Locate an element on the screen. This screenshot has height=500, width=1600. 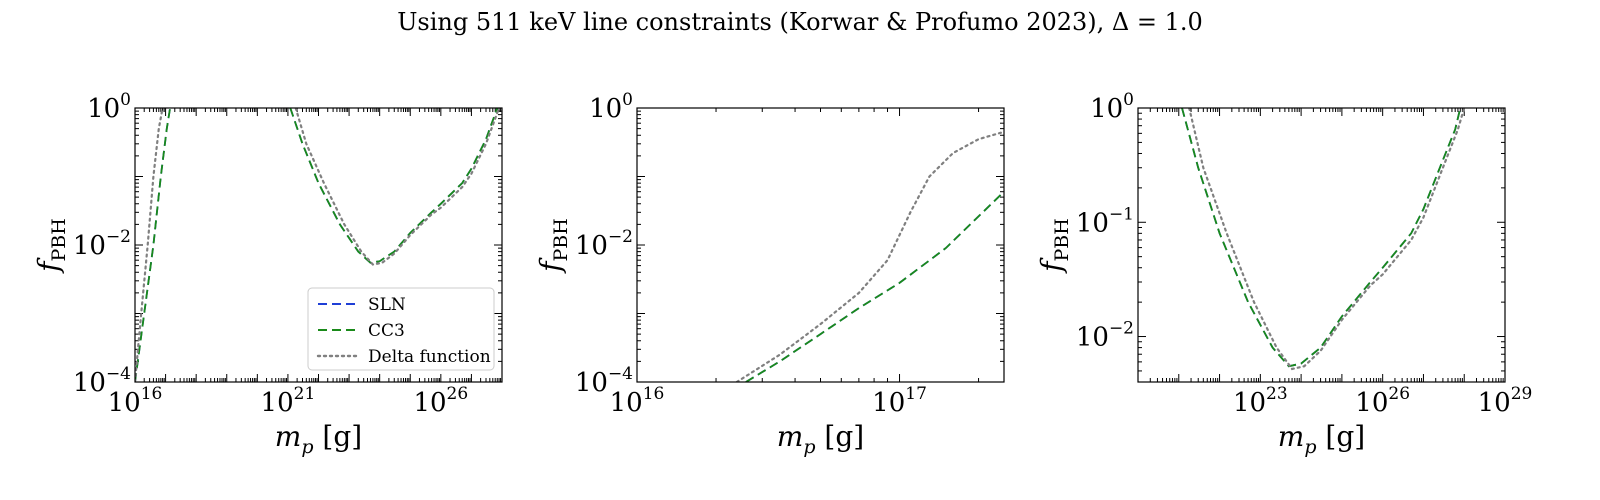
legend-label: CC3 is located at coordinates (386, 331).